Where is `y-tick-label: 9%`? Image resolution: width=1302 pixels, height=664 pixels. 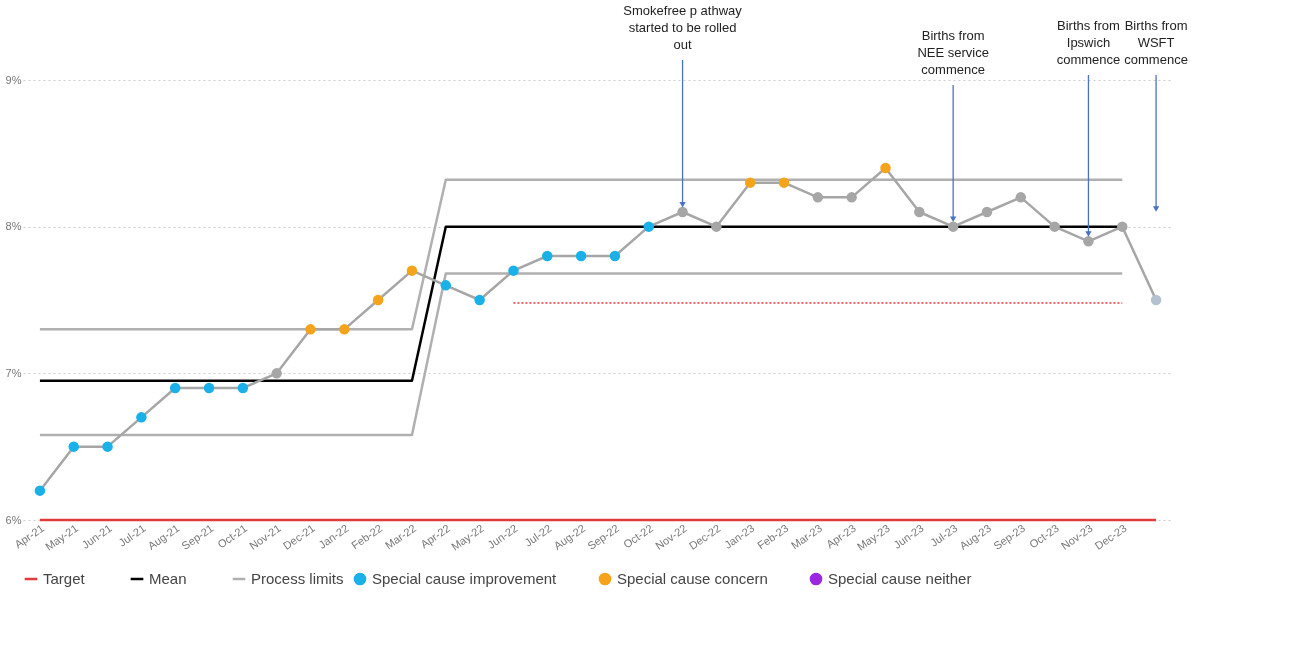 y-tick-label: 9% is located at coordinates (13, 79).